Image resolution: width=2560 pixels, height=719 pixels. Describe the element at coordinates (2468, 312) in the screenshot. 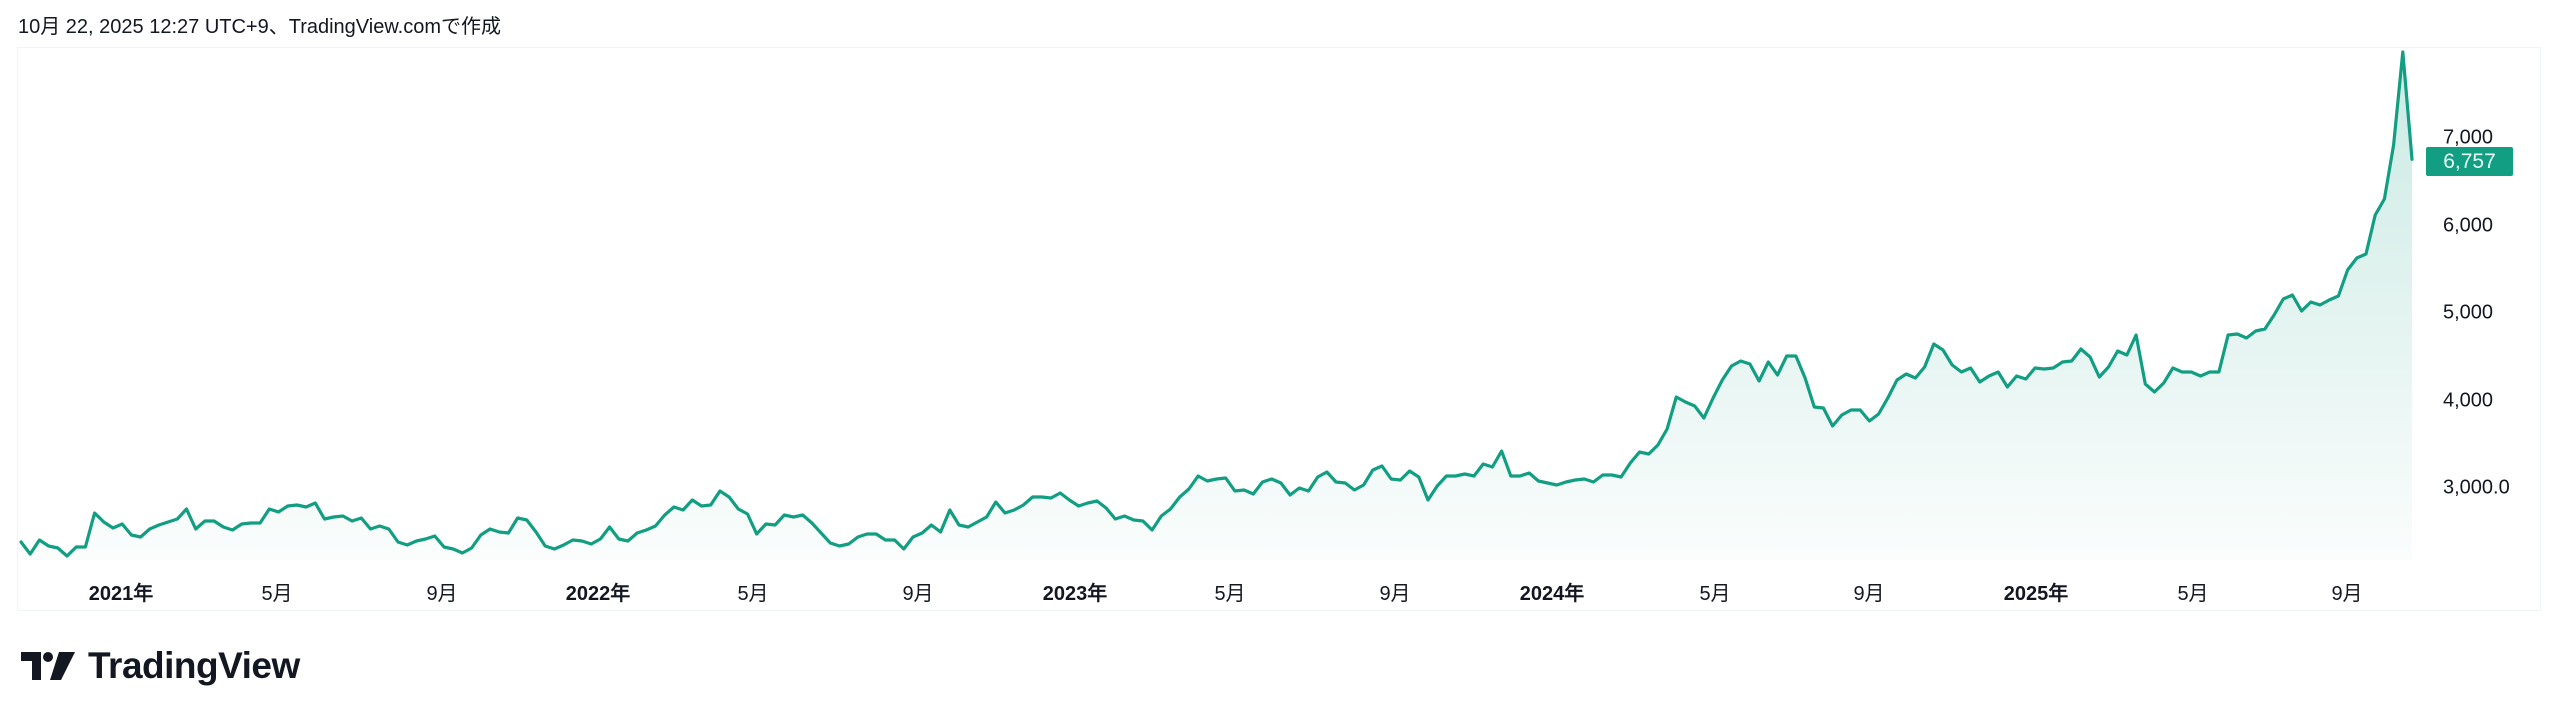

I see `price-axis-label: 5,000` at that location.